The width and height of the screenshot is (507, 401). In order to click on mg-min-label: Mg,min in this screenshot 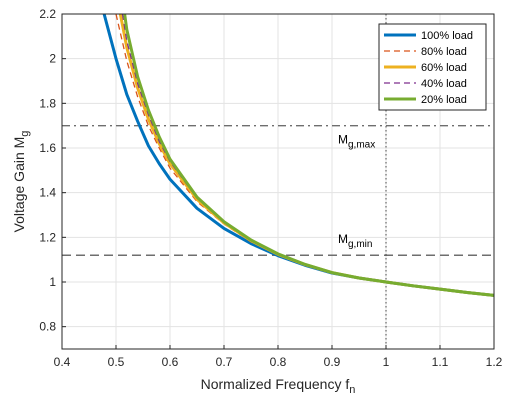, I will do `click(355, 241)`.